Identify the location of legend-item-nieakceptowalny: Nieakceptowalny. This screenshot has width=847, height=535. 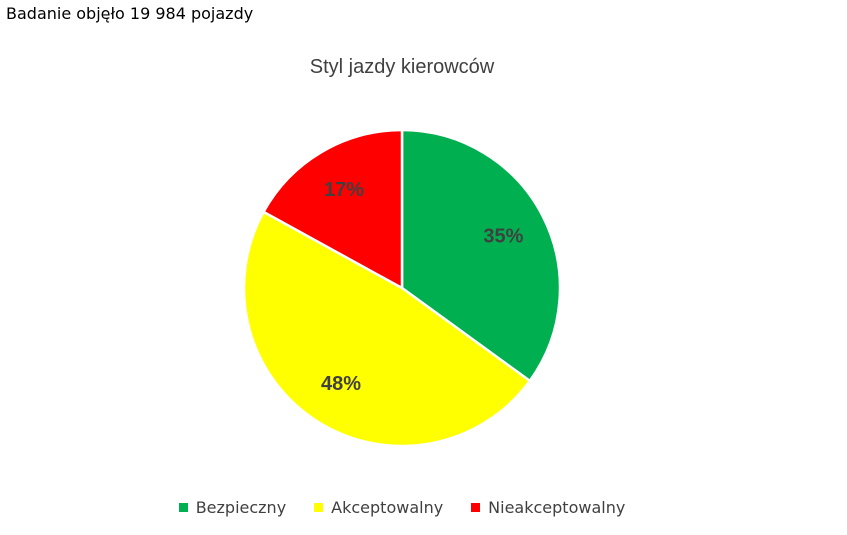
(548, 507).